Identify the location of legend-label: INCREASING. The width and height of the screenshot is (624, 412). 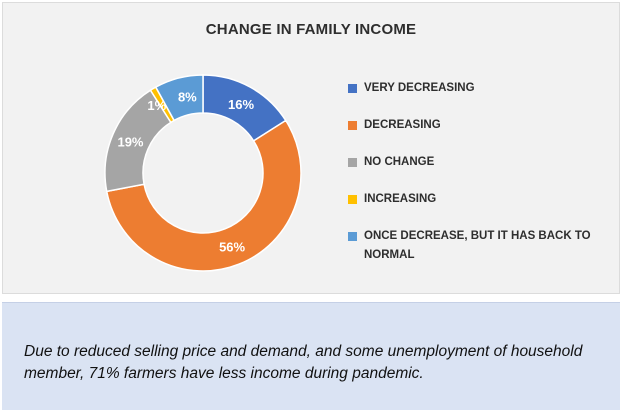
(400, 199).